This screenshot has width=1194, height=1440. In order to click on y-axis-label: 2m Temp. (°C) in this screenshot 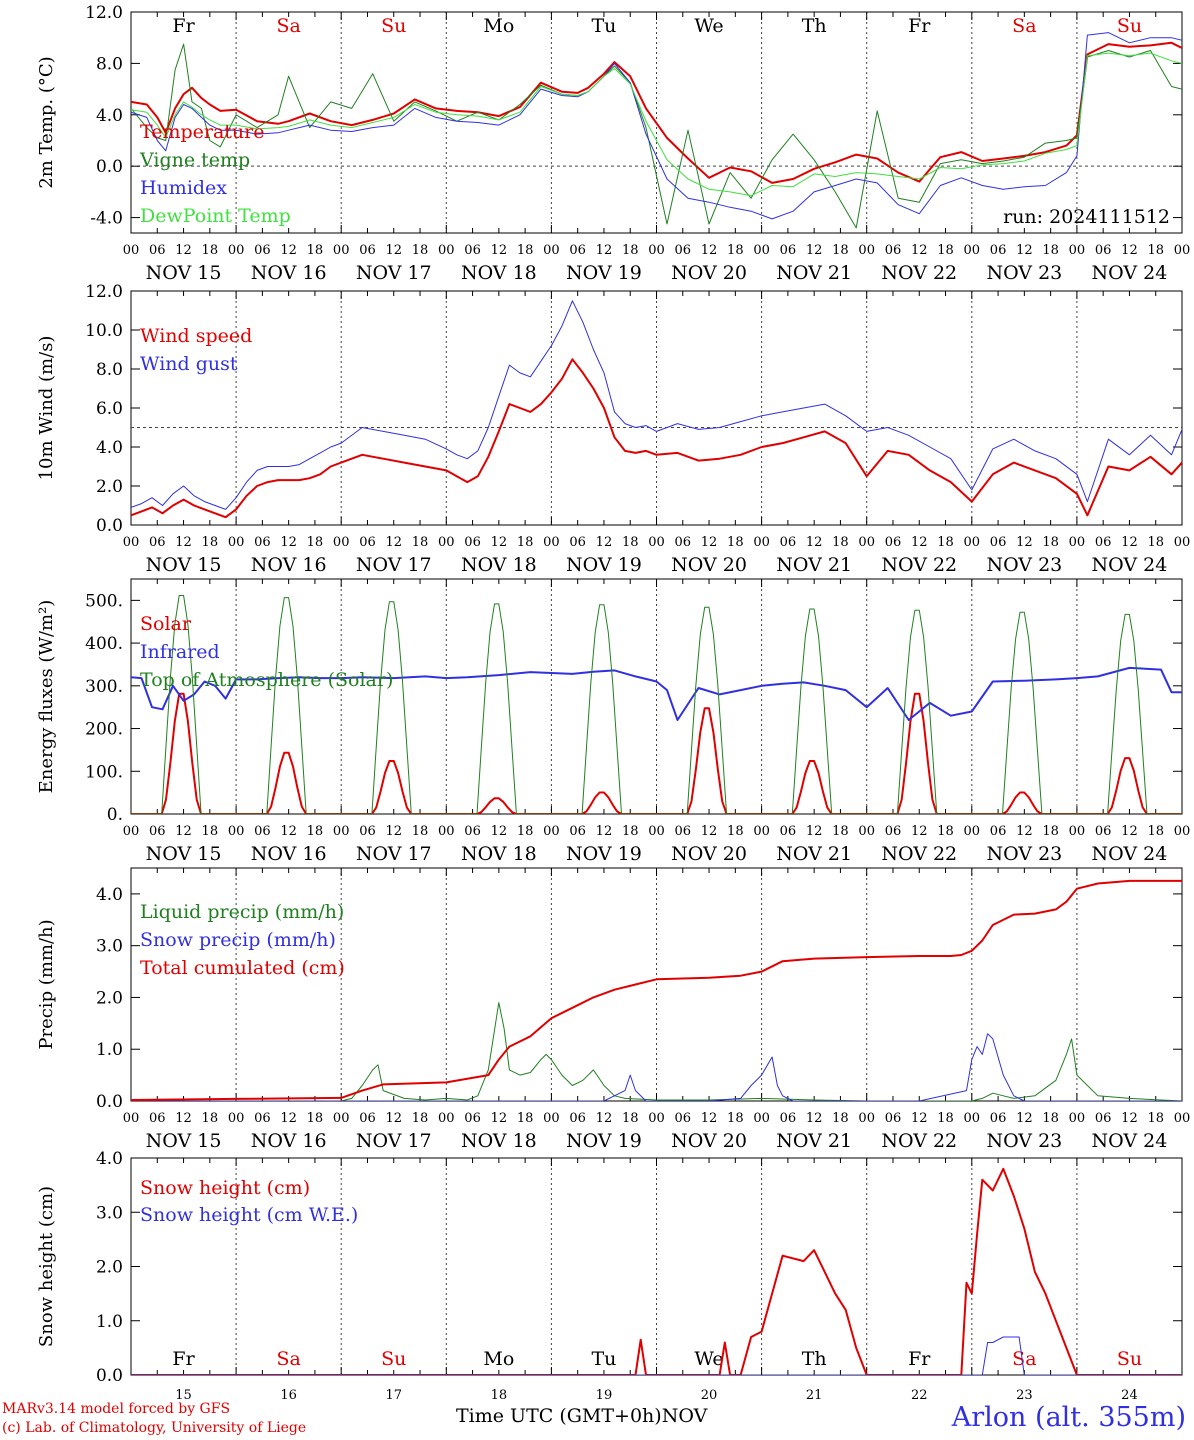, I will do `click(46, 122)`.